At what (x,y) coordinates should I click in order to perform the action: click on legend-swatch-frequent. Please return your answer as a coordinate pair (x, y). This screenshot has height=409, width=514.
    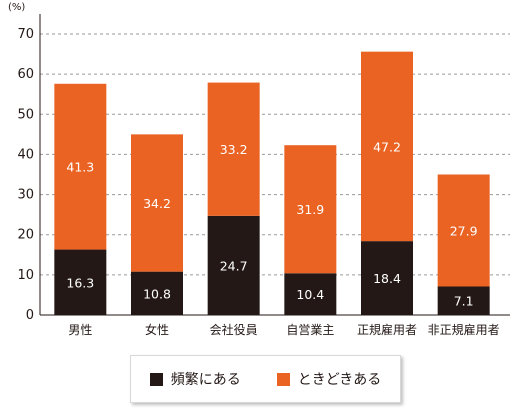
    Looking at the image, I should click on (156, 379).